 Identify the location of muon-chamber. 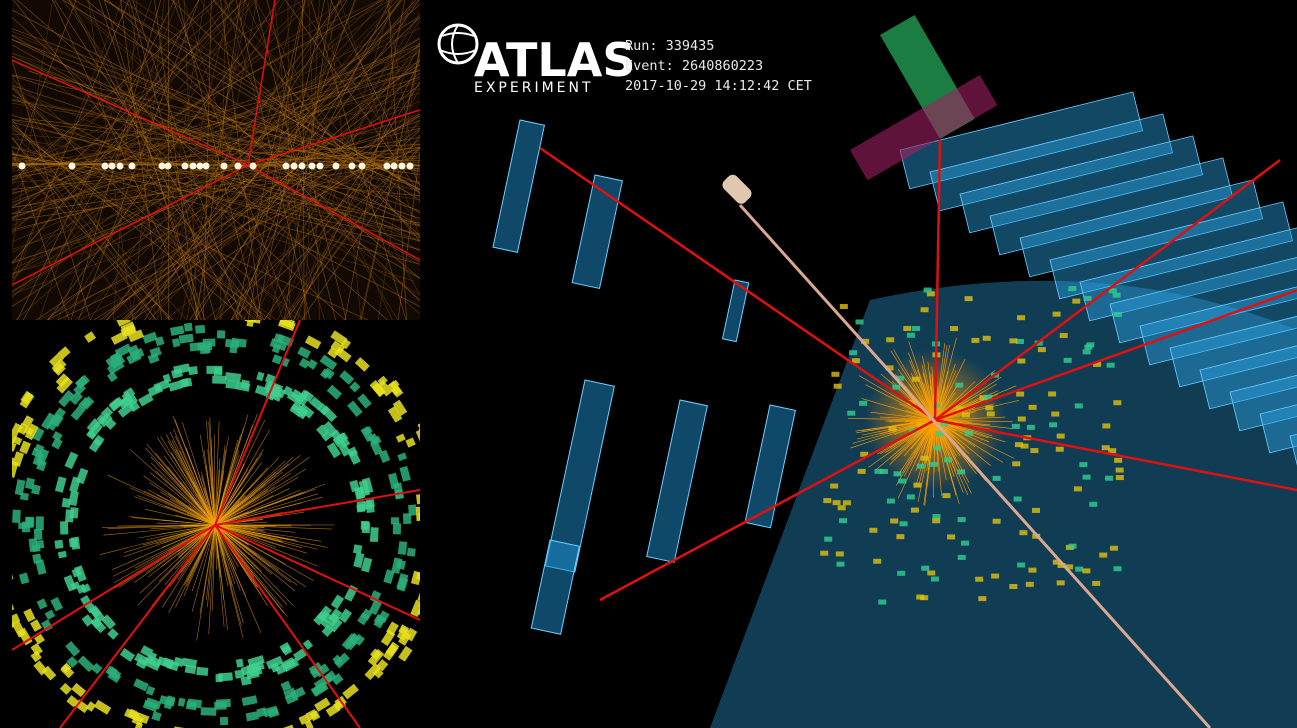
(555, 587).